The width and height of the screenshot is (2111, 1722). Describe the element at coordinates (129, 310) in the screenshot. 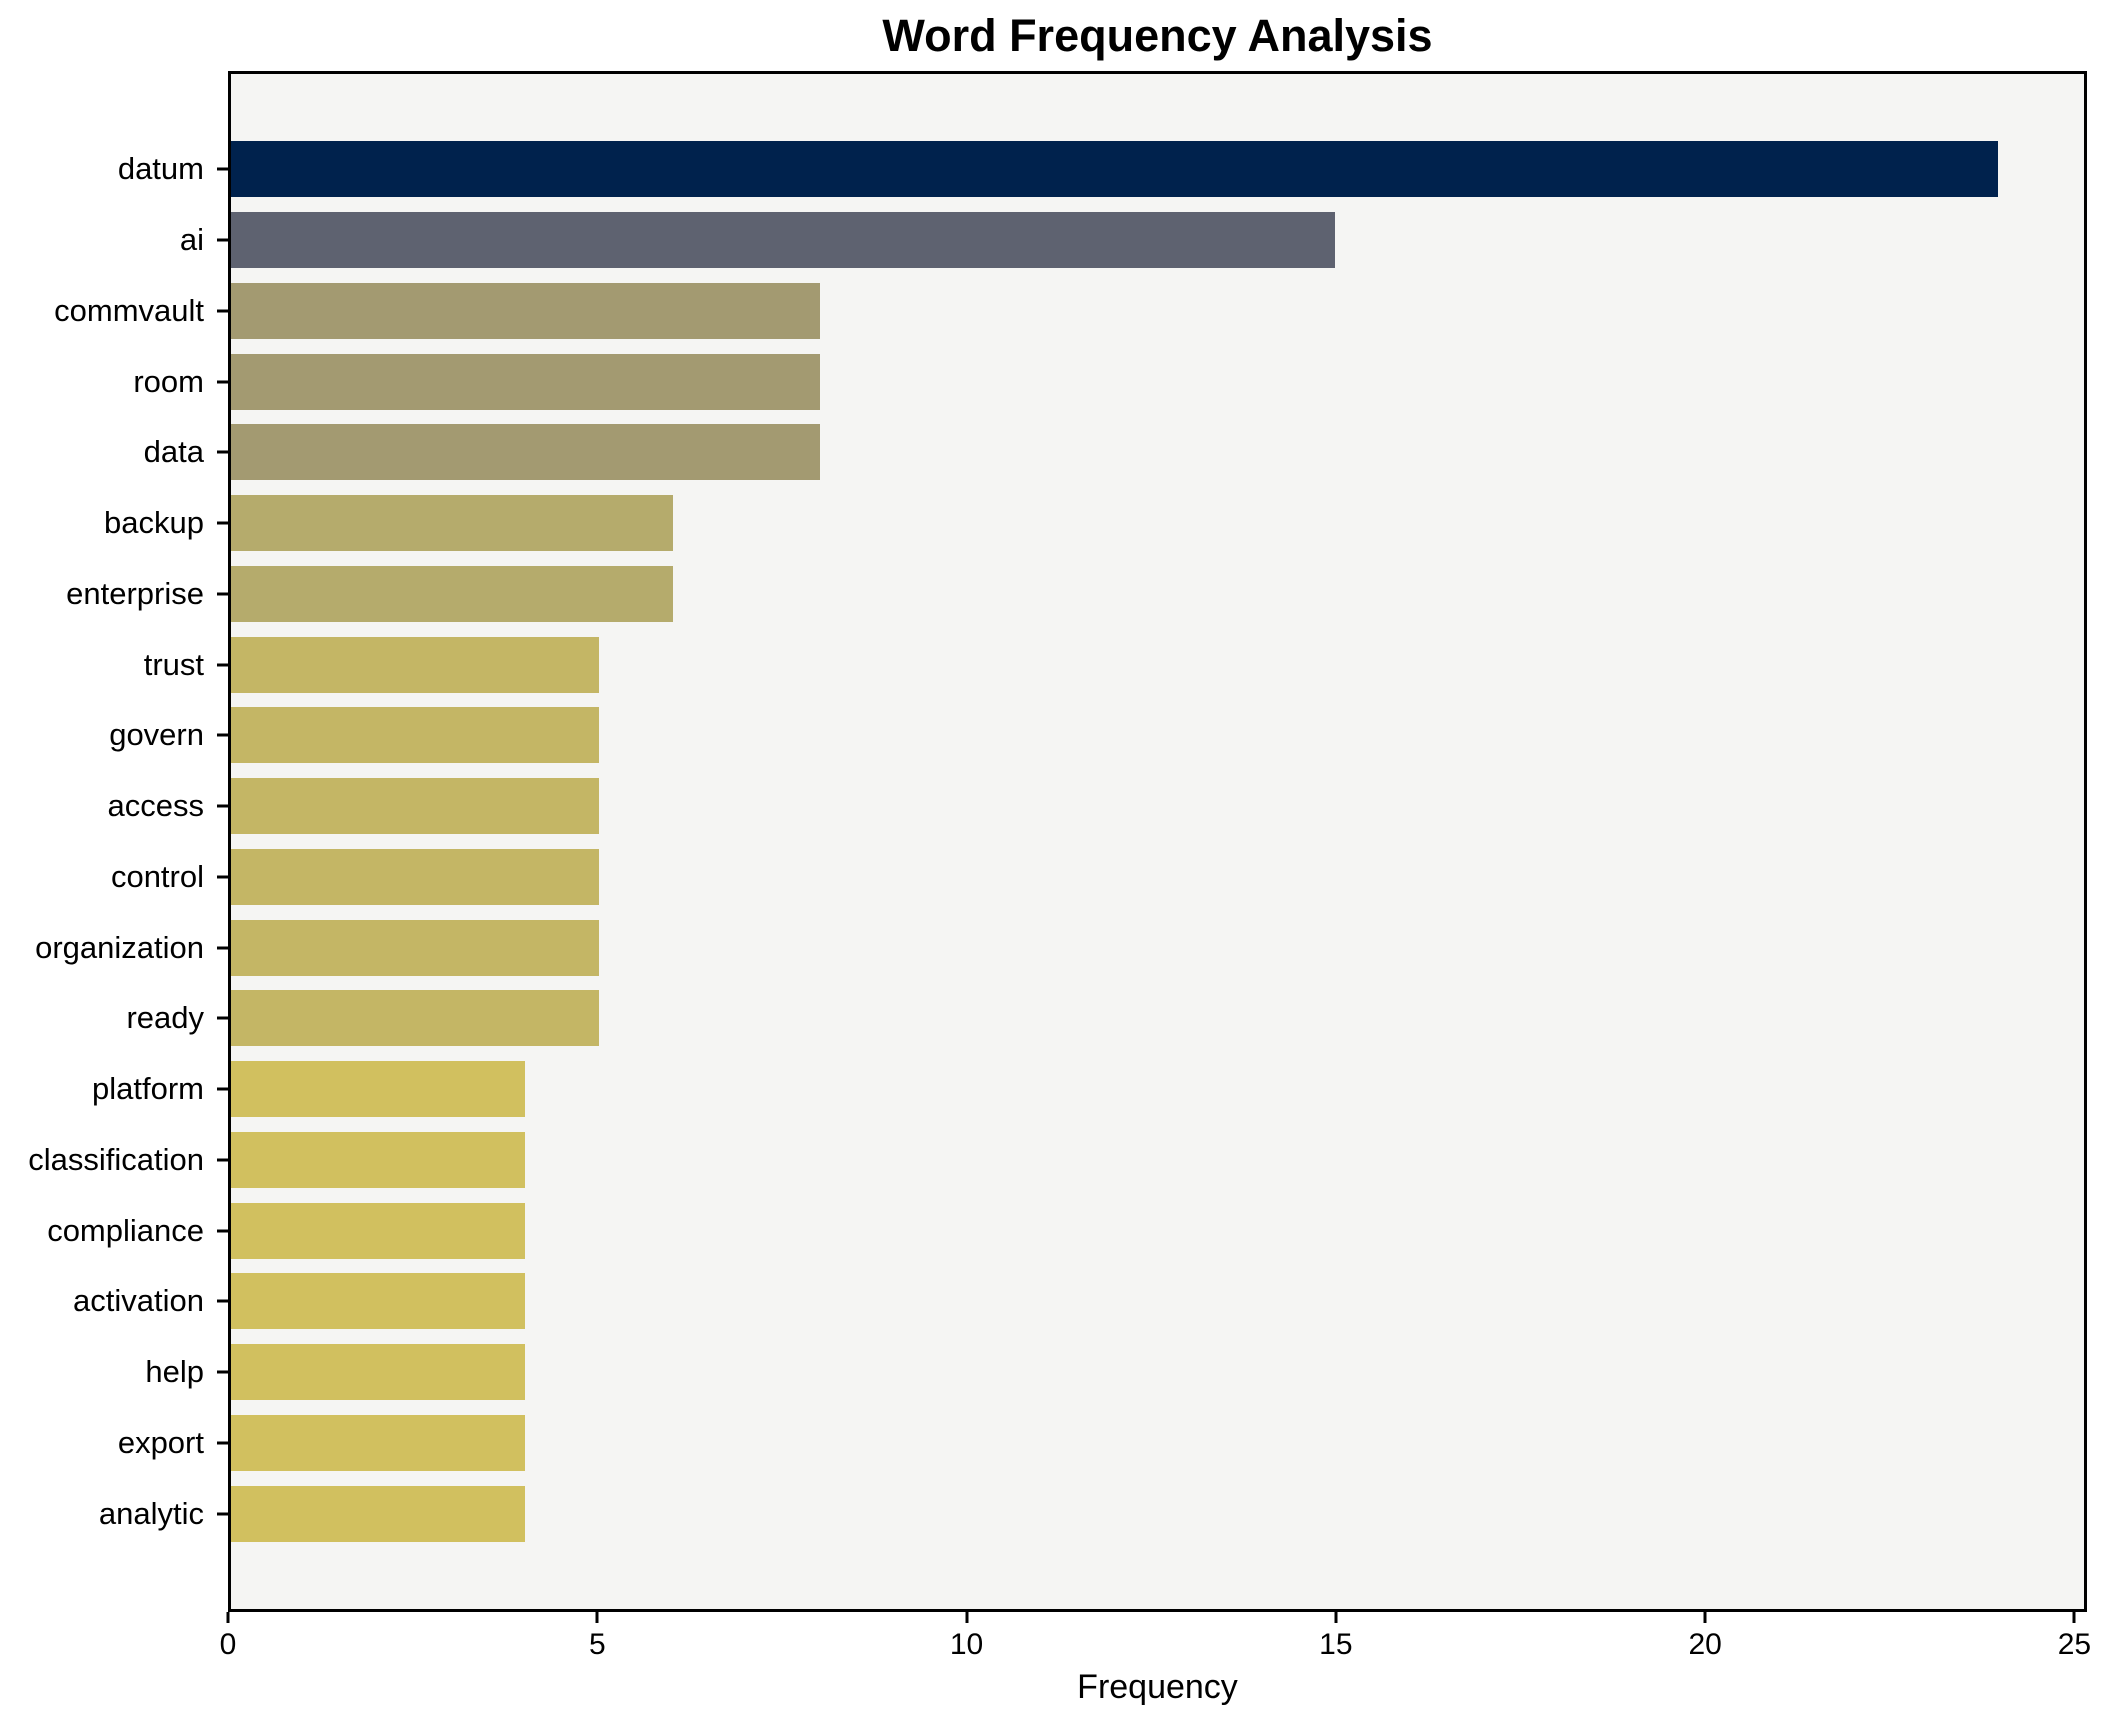

I see `y-tick-label-commvault: commvault` at that location.